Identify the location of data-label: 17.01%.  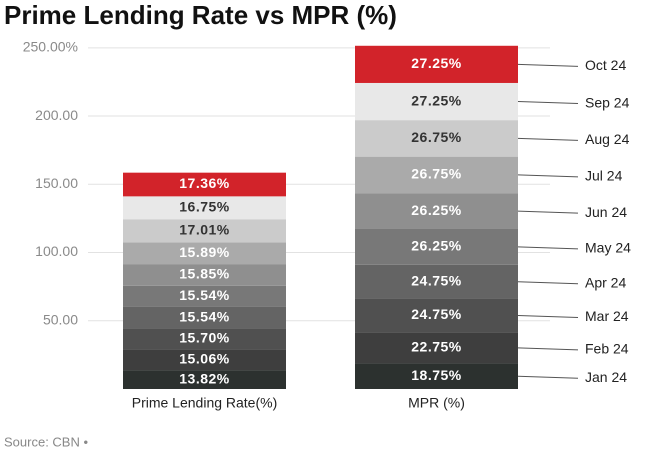
(204, 230).